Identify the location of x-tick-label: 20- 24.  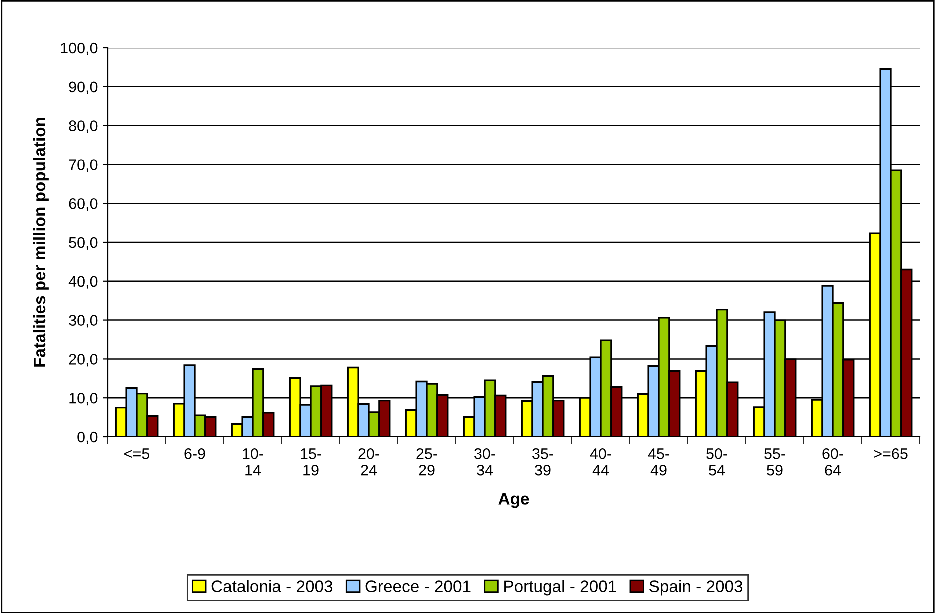
(369, 462).